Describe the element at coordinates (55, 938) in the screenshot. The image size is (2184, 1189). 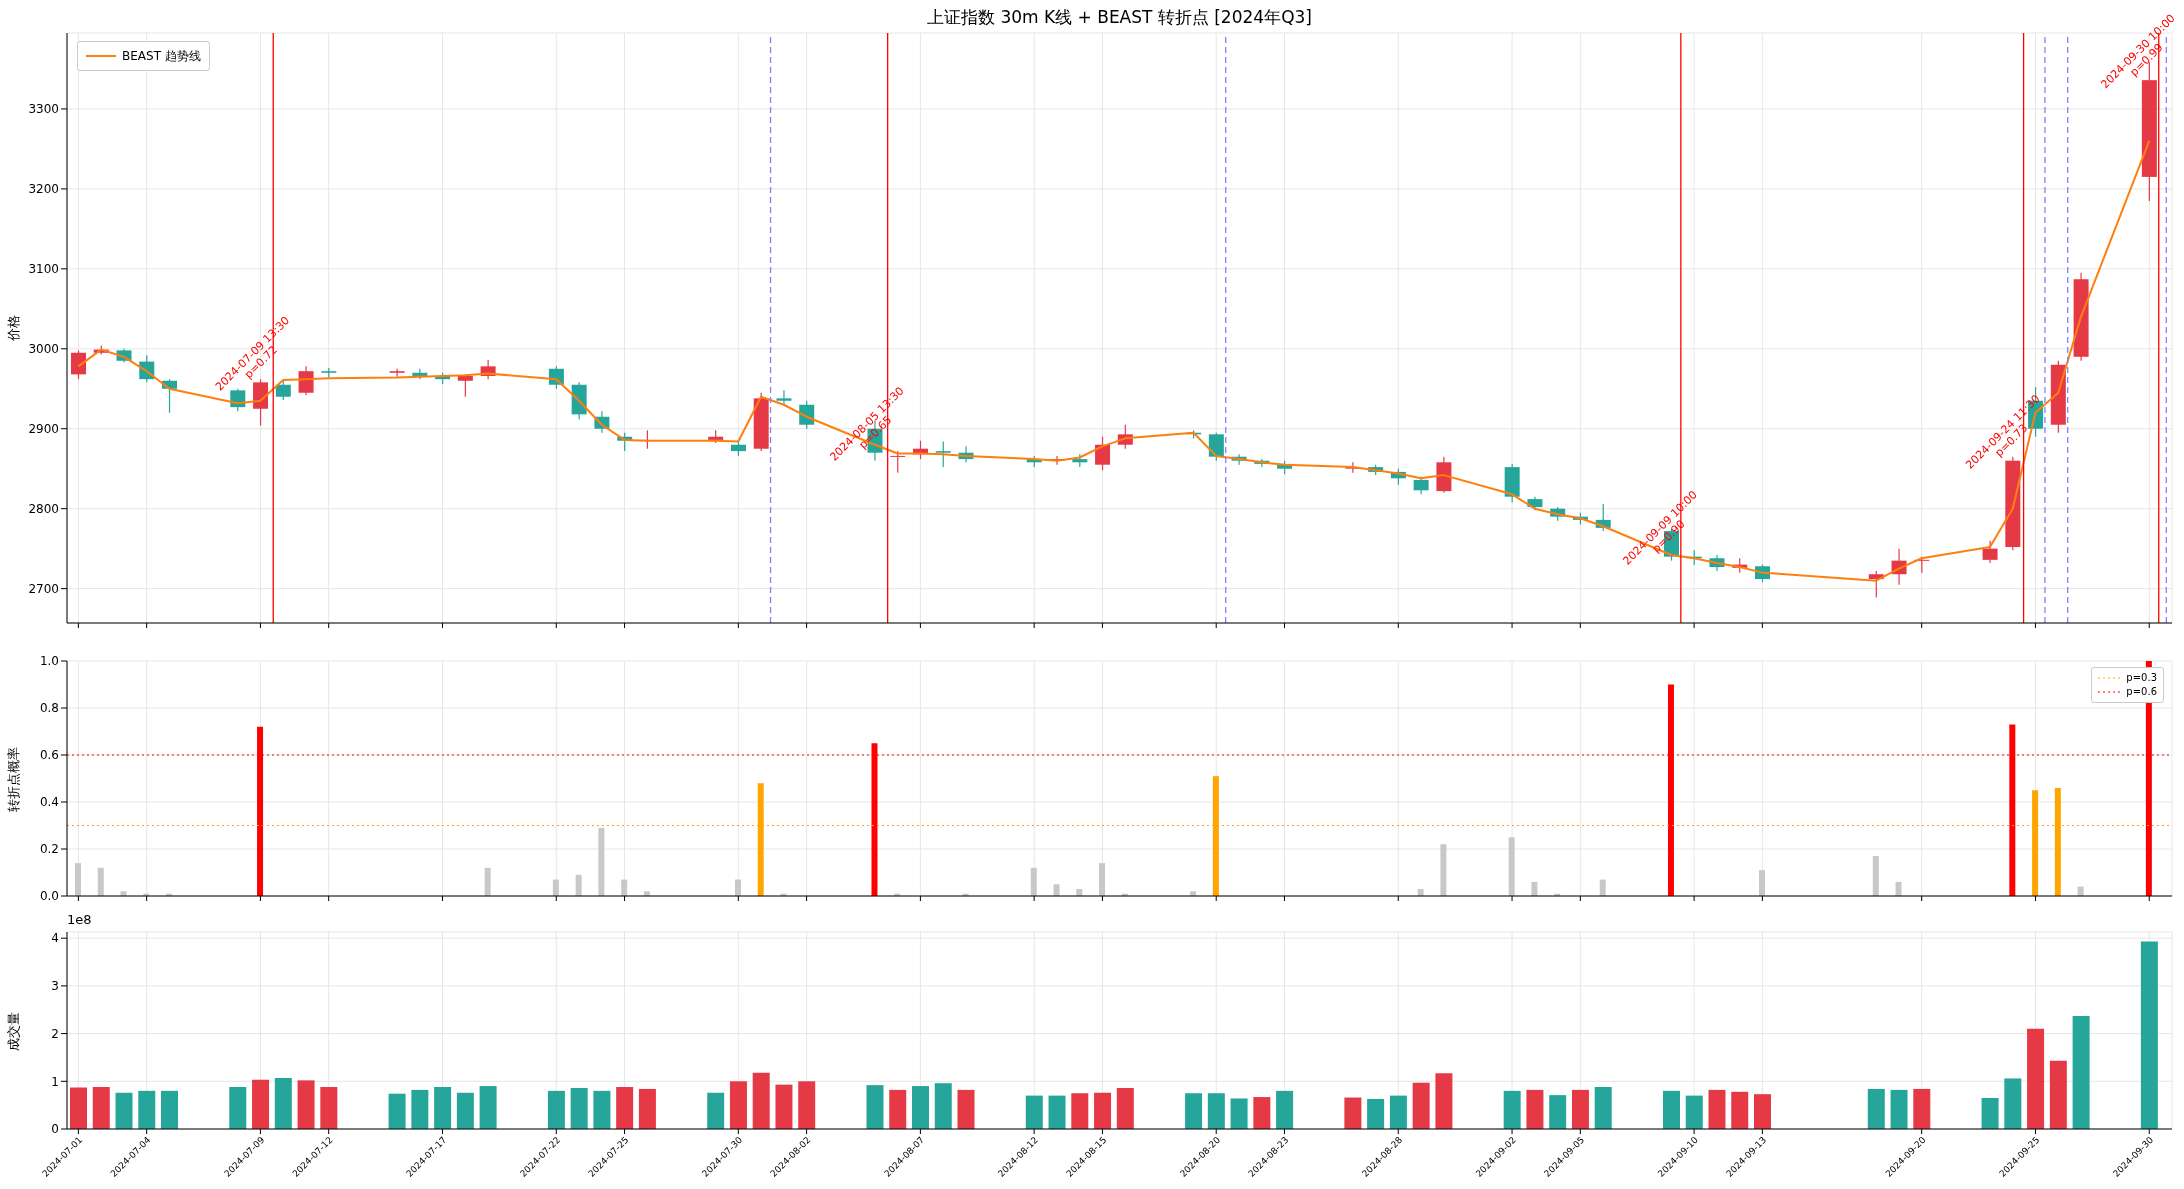
I see `y-tick-label: 4` at that location.